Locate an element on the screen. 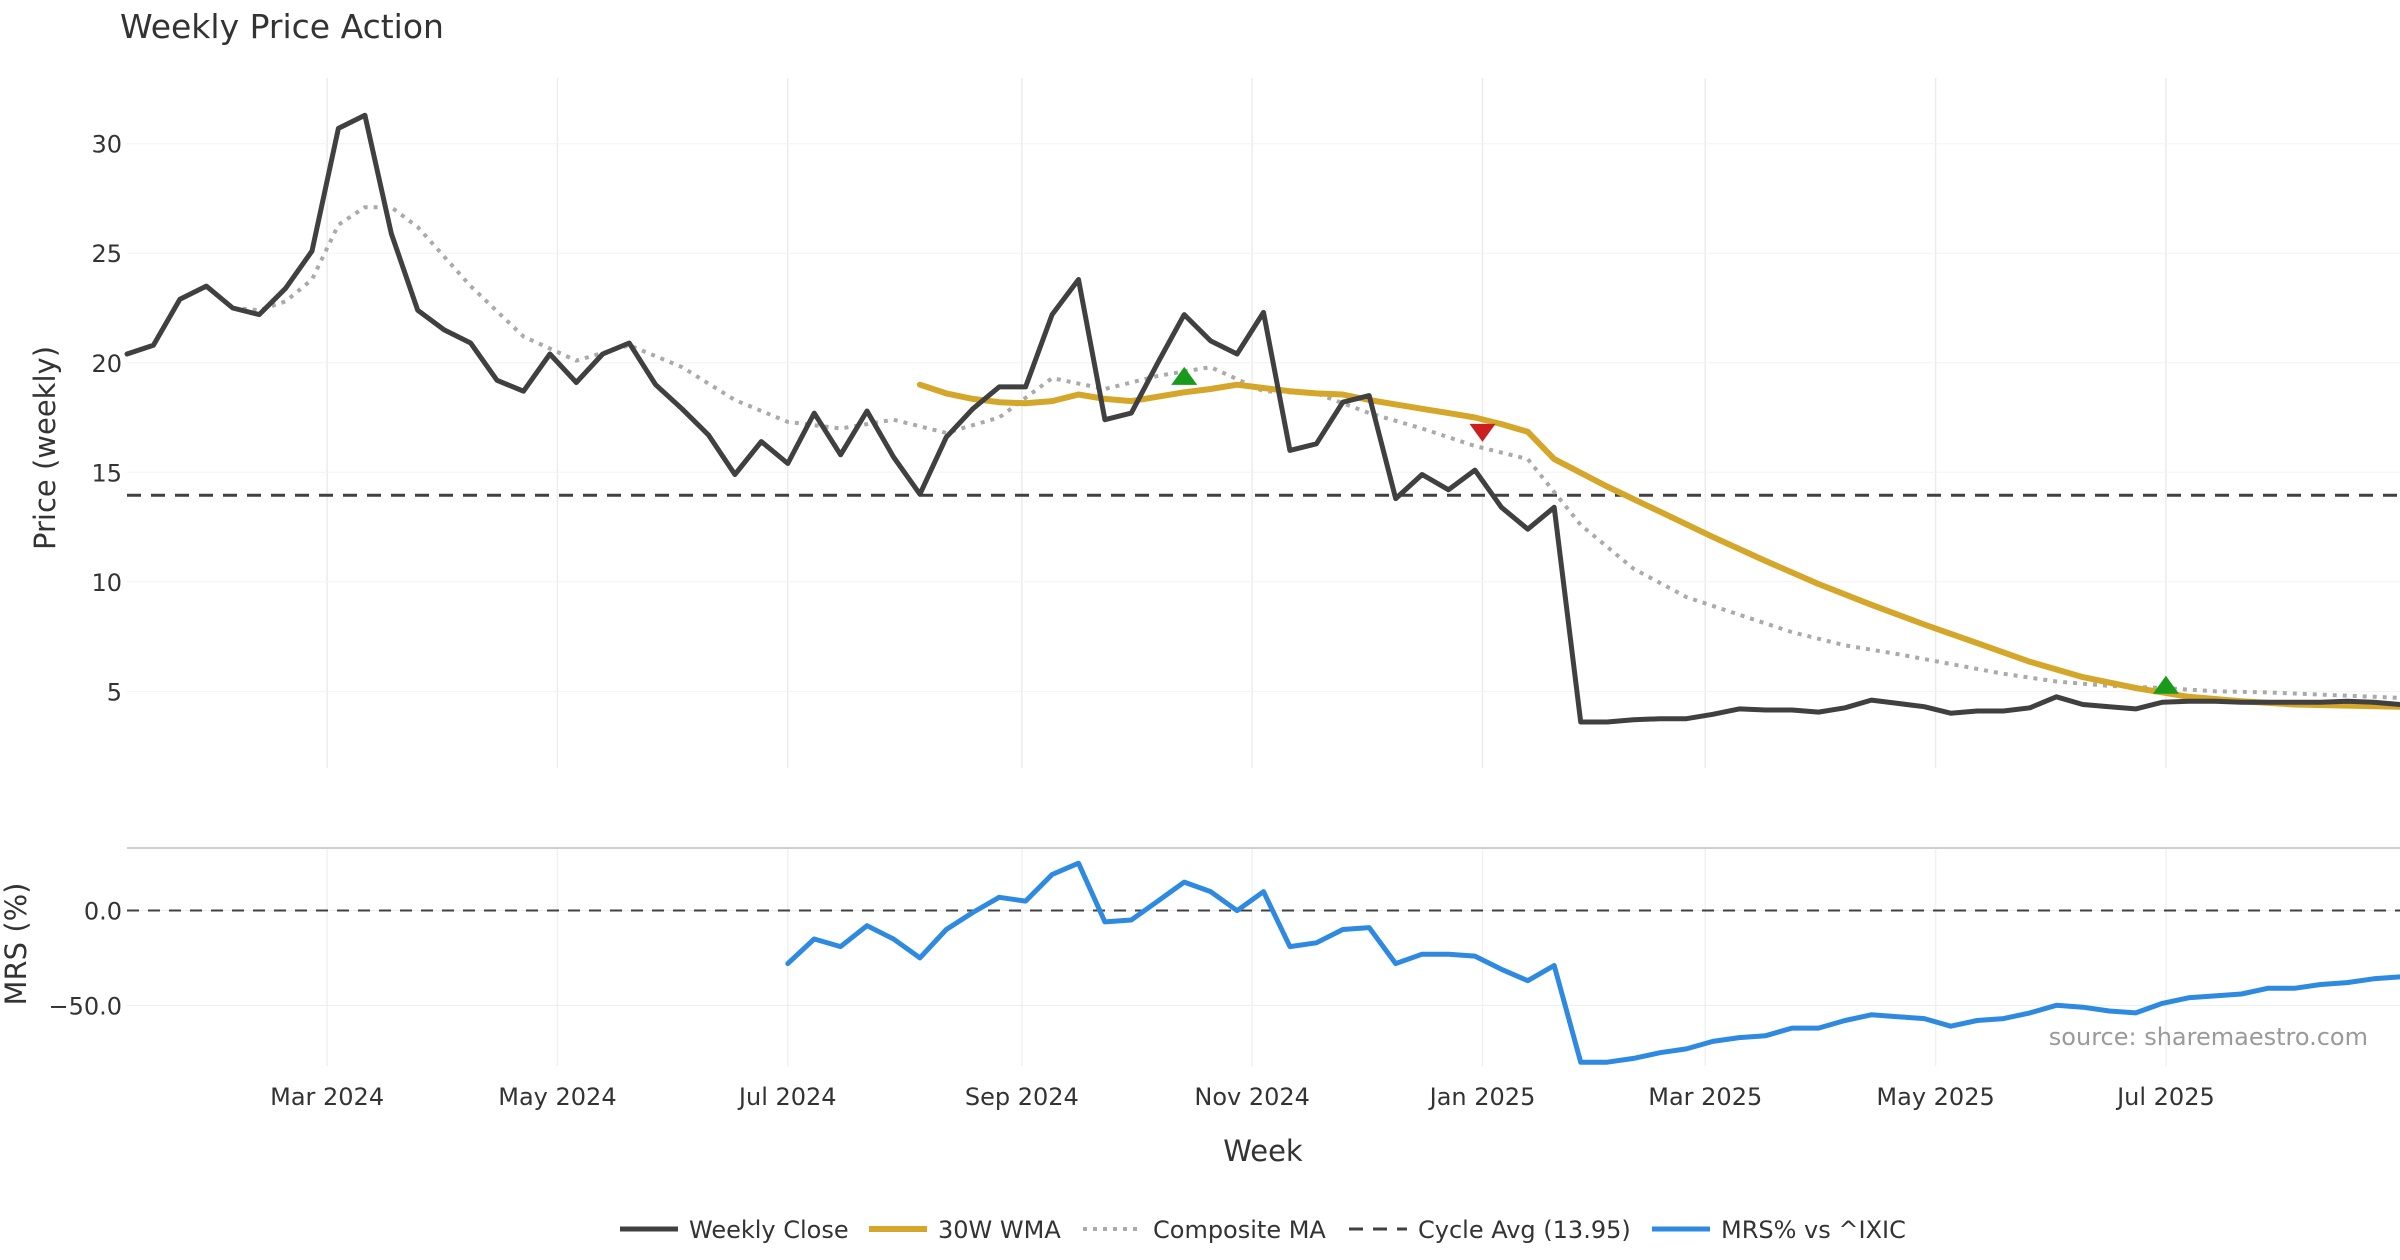  x-tick-label: Jul 2024 is located at coordinates (787, 1097).